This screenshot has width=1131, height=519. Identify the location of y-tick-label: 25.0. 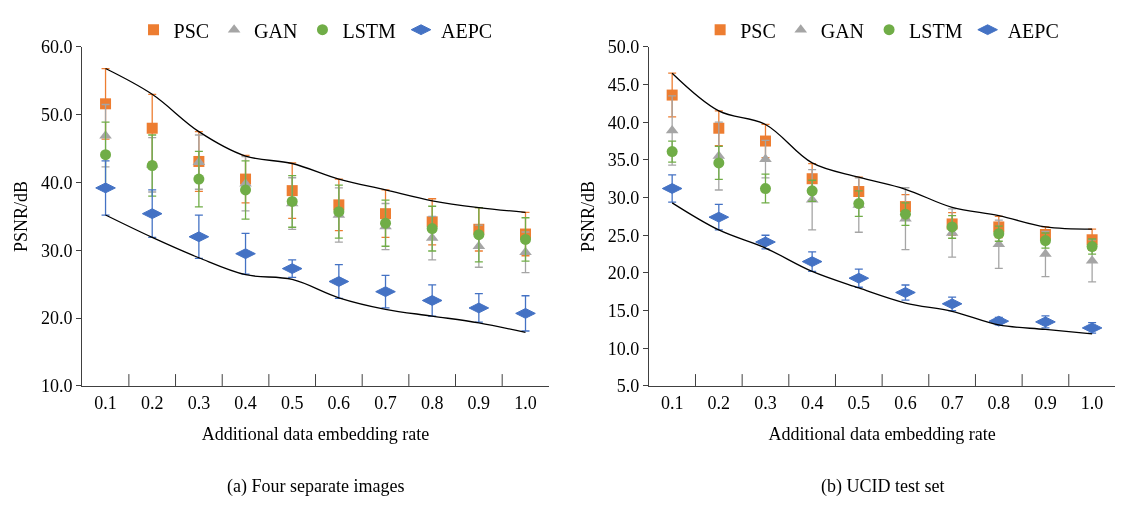
(623, 235).